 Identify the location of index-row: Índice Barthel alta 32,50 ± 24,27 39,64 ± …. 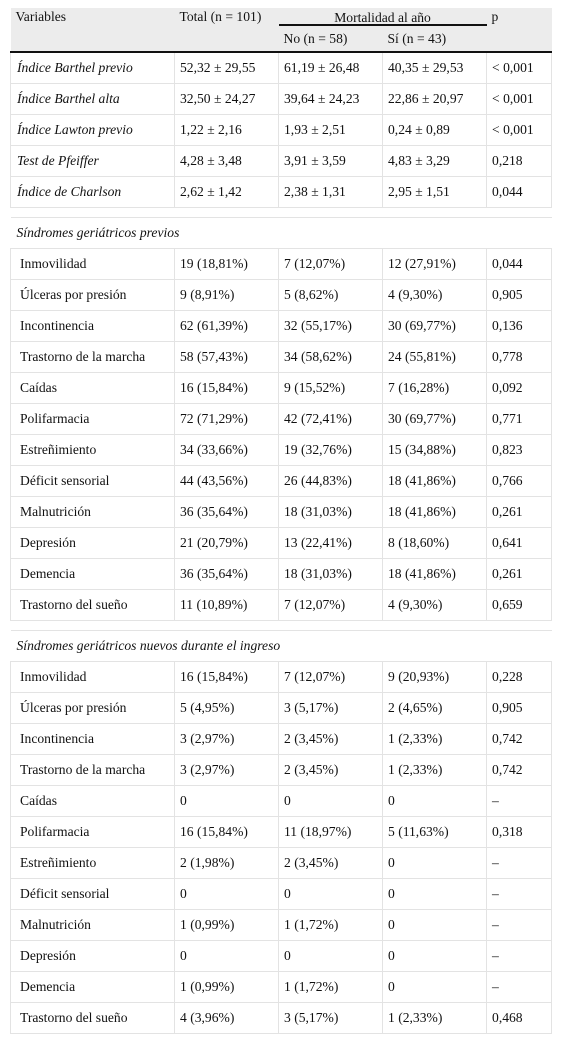
(281, 99).